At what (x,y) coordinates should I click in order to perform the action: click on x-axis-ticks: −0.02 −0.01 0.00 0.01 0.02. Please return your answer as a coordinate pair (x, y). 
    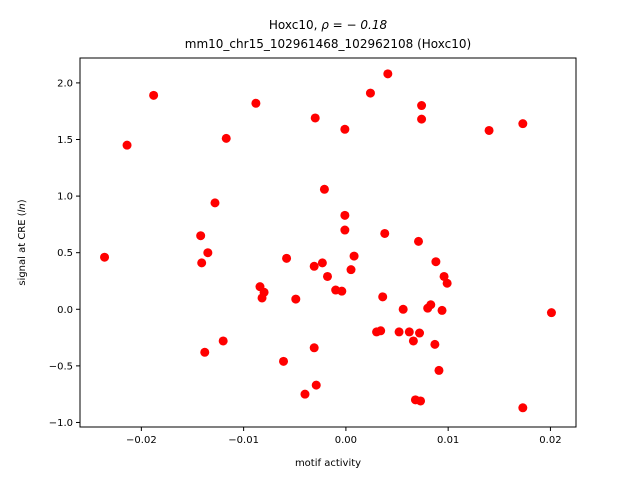
    Looking at the image, I should click on (344, 436).